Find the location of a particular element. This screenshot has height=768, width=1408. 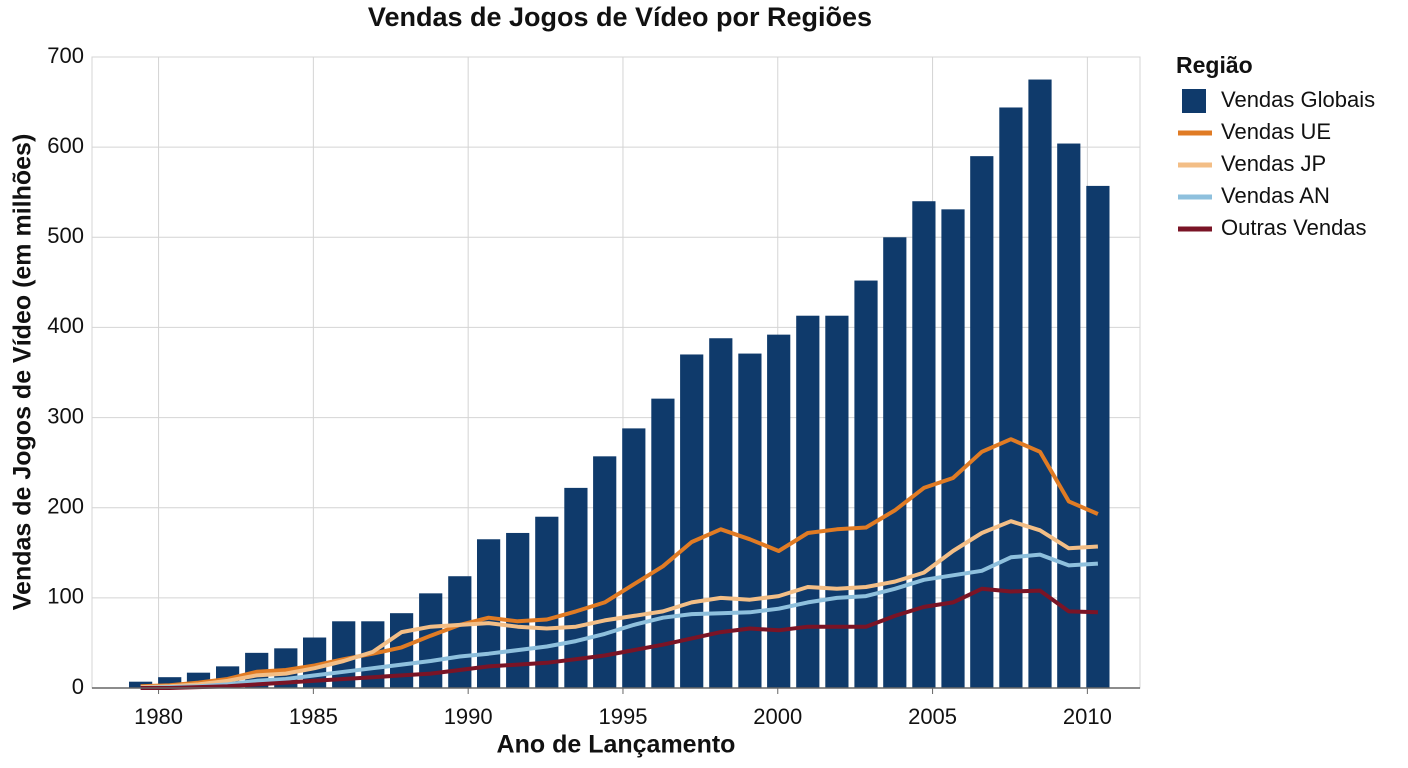

x-tick-label: 1995 is located at coordinates (622, 716).